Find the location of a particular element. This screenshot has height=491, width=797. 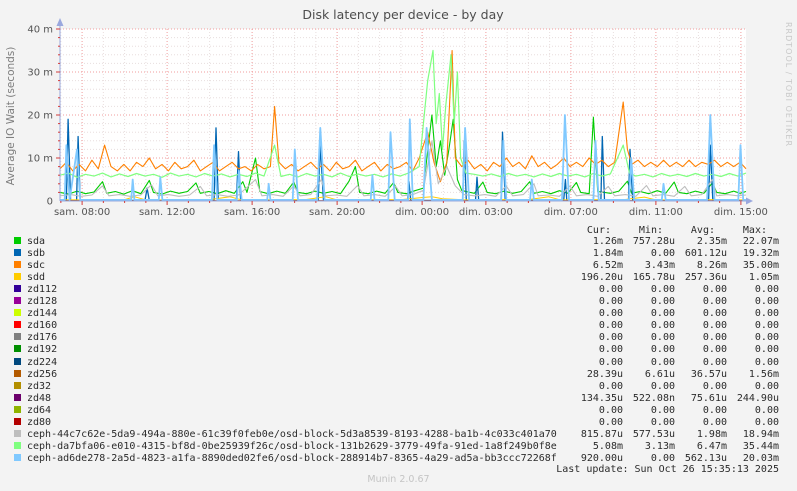

legend-row: zd224 0.00 0.00 0.00 0.00 is located at coordinates (398, 363).